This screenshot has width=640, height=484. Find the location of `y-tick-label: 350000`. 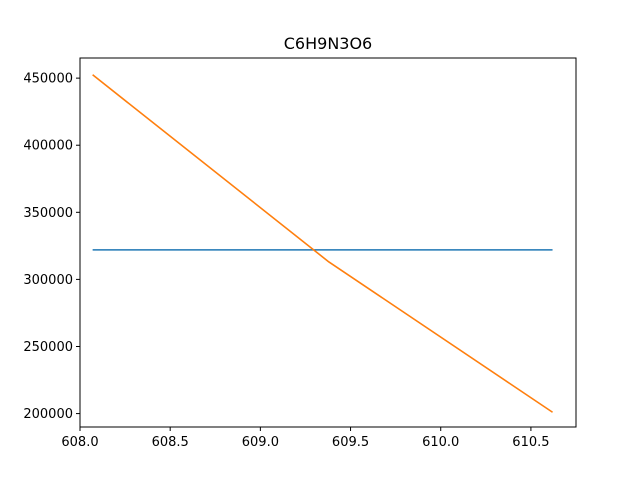

y-tick-label: 350000 is located at coordinates (48, 213).